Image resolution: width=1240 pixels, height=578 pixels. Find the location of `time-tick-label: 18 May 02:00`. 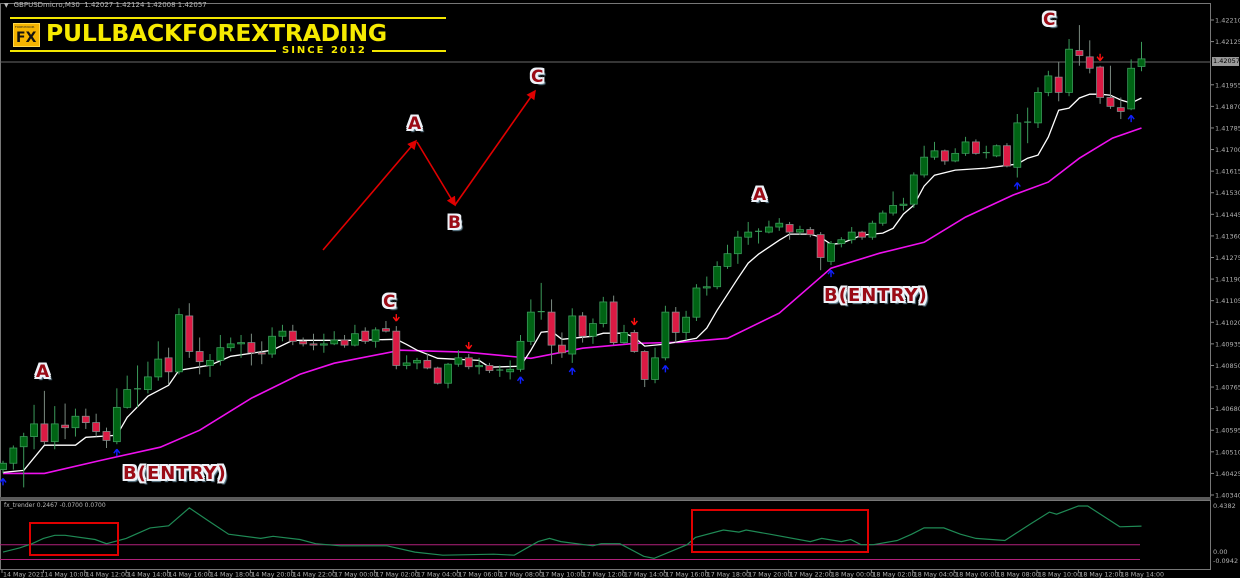

time-tick-label: 18 May 02:00 is located at coordinates (893, 575).